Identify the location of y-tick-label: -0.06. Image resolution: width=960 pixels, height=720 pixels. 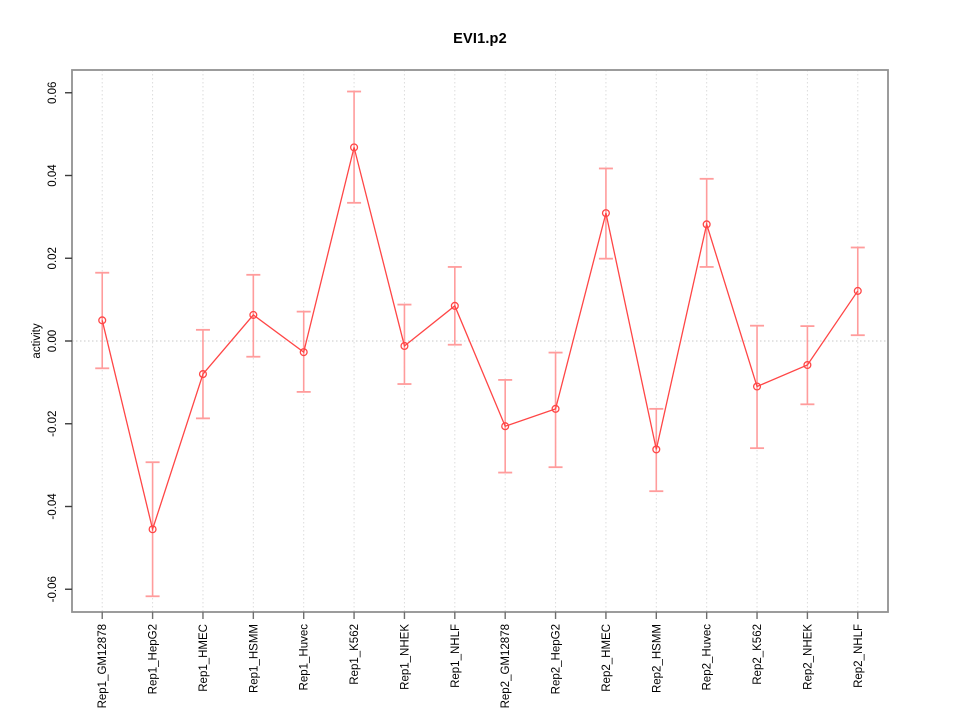
(53, 589).